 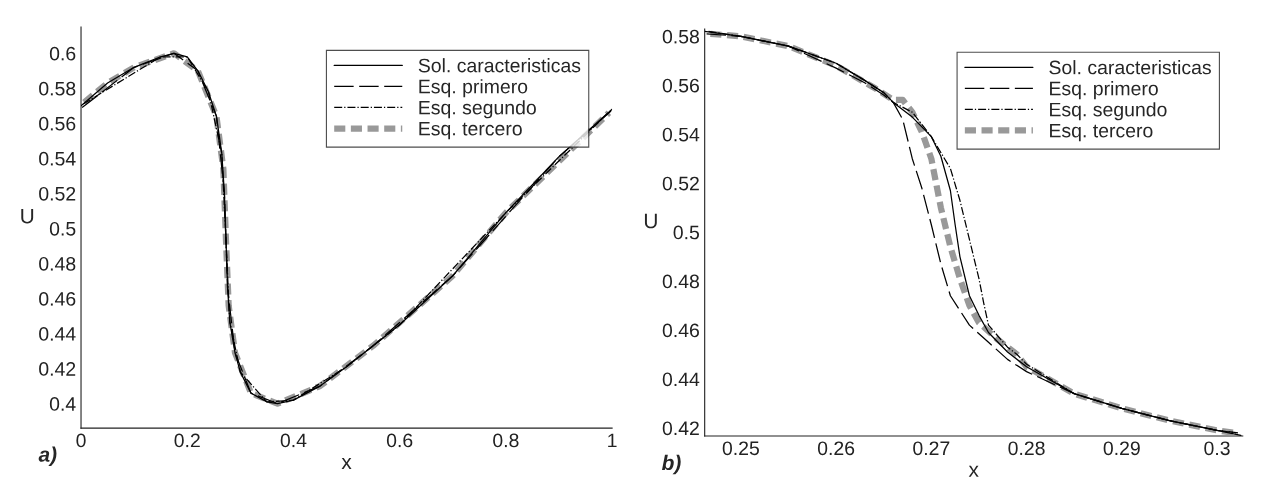 I want to click on x-tick-label: 1, so click(x=612, y=440).